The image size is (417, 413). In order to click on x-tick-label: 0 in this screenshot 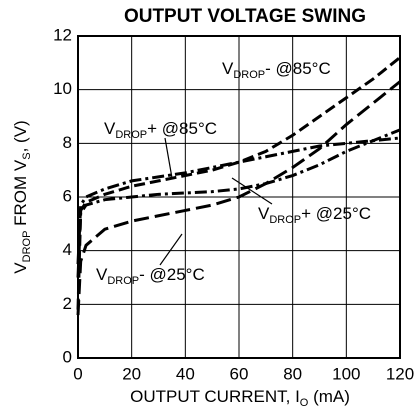, I will do `click(77, 373)`.